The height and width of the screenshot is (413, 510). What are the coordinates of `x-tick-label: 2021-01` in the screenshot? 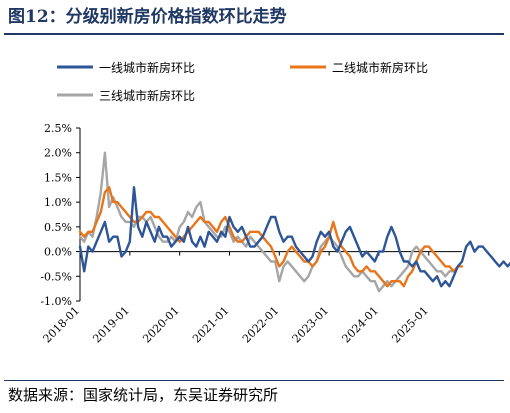 It's located at (211, 325).